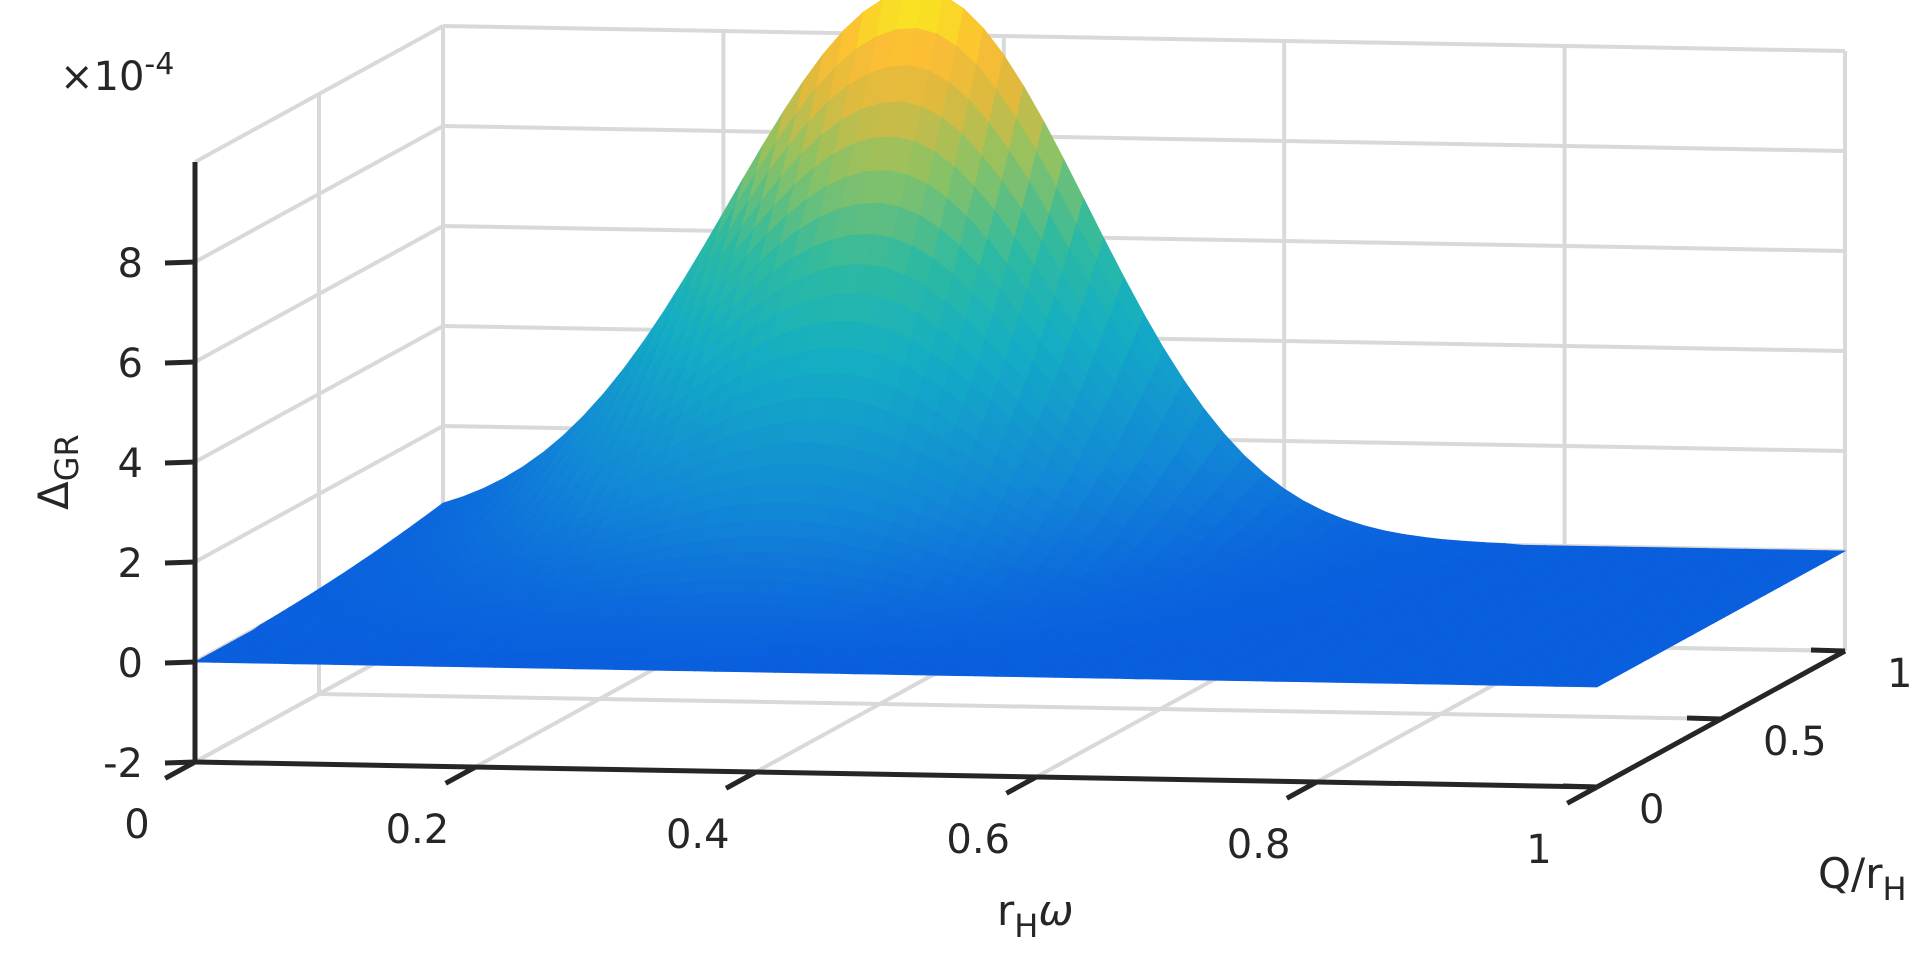  I want to click on z-tick-label: 8, so click(130, 264).